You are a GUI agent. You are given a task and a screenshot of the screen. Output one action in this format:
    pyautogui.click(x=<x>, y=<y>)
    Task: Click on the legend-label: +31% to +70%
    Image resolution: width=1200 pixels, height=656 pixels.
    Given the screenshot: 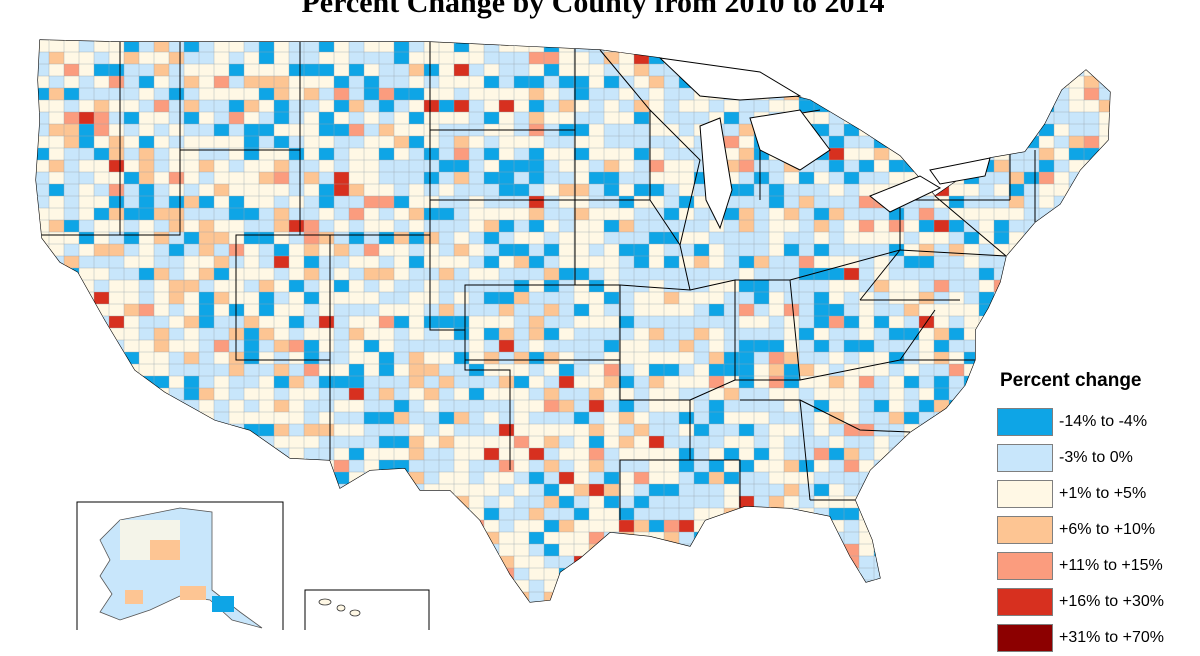 What is the action you would take?
    pyautogui.click(x=1111, y=637)
    